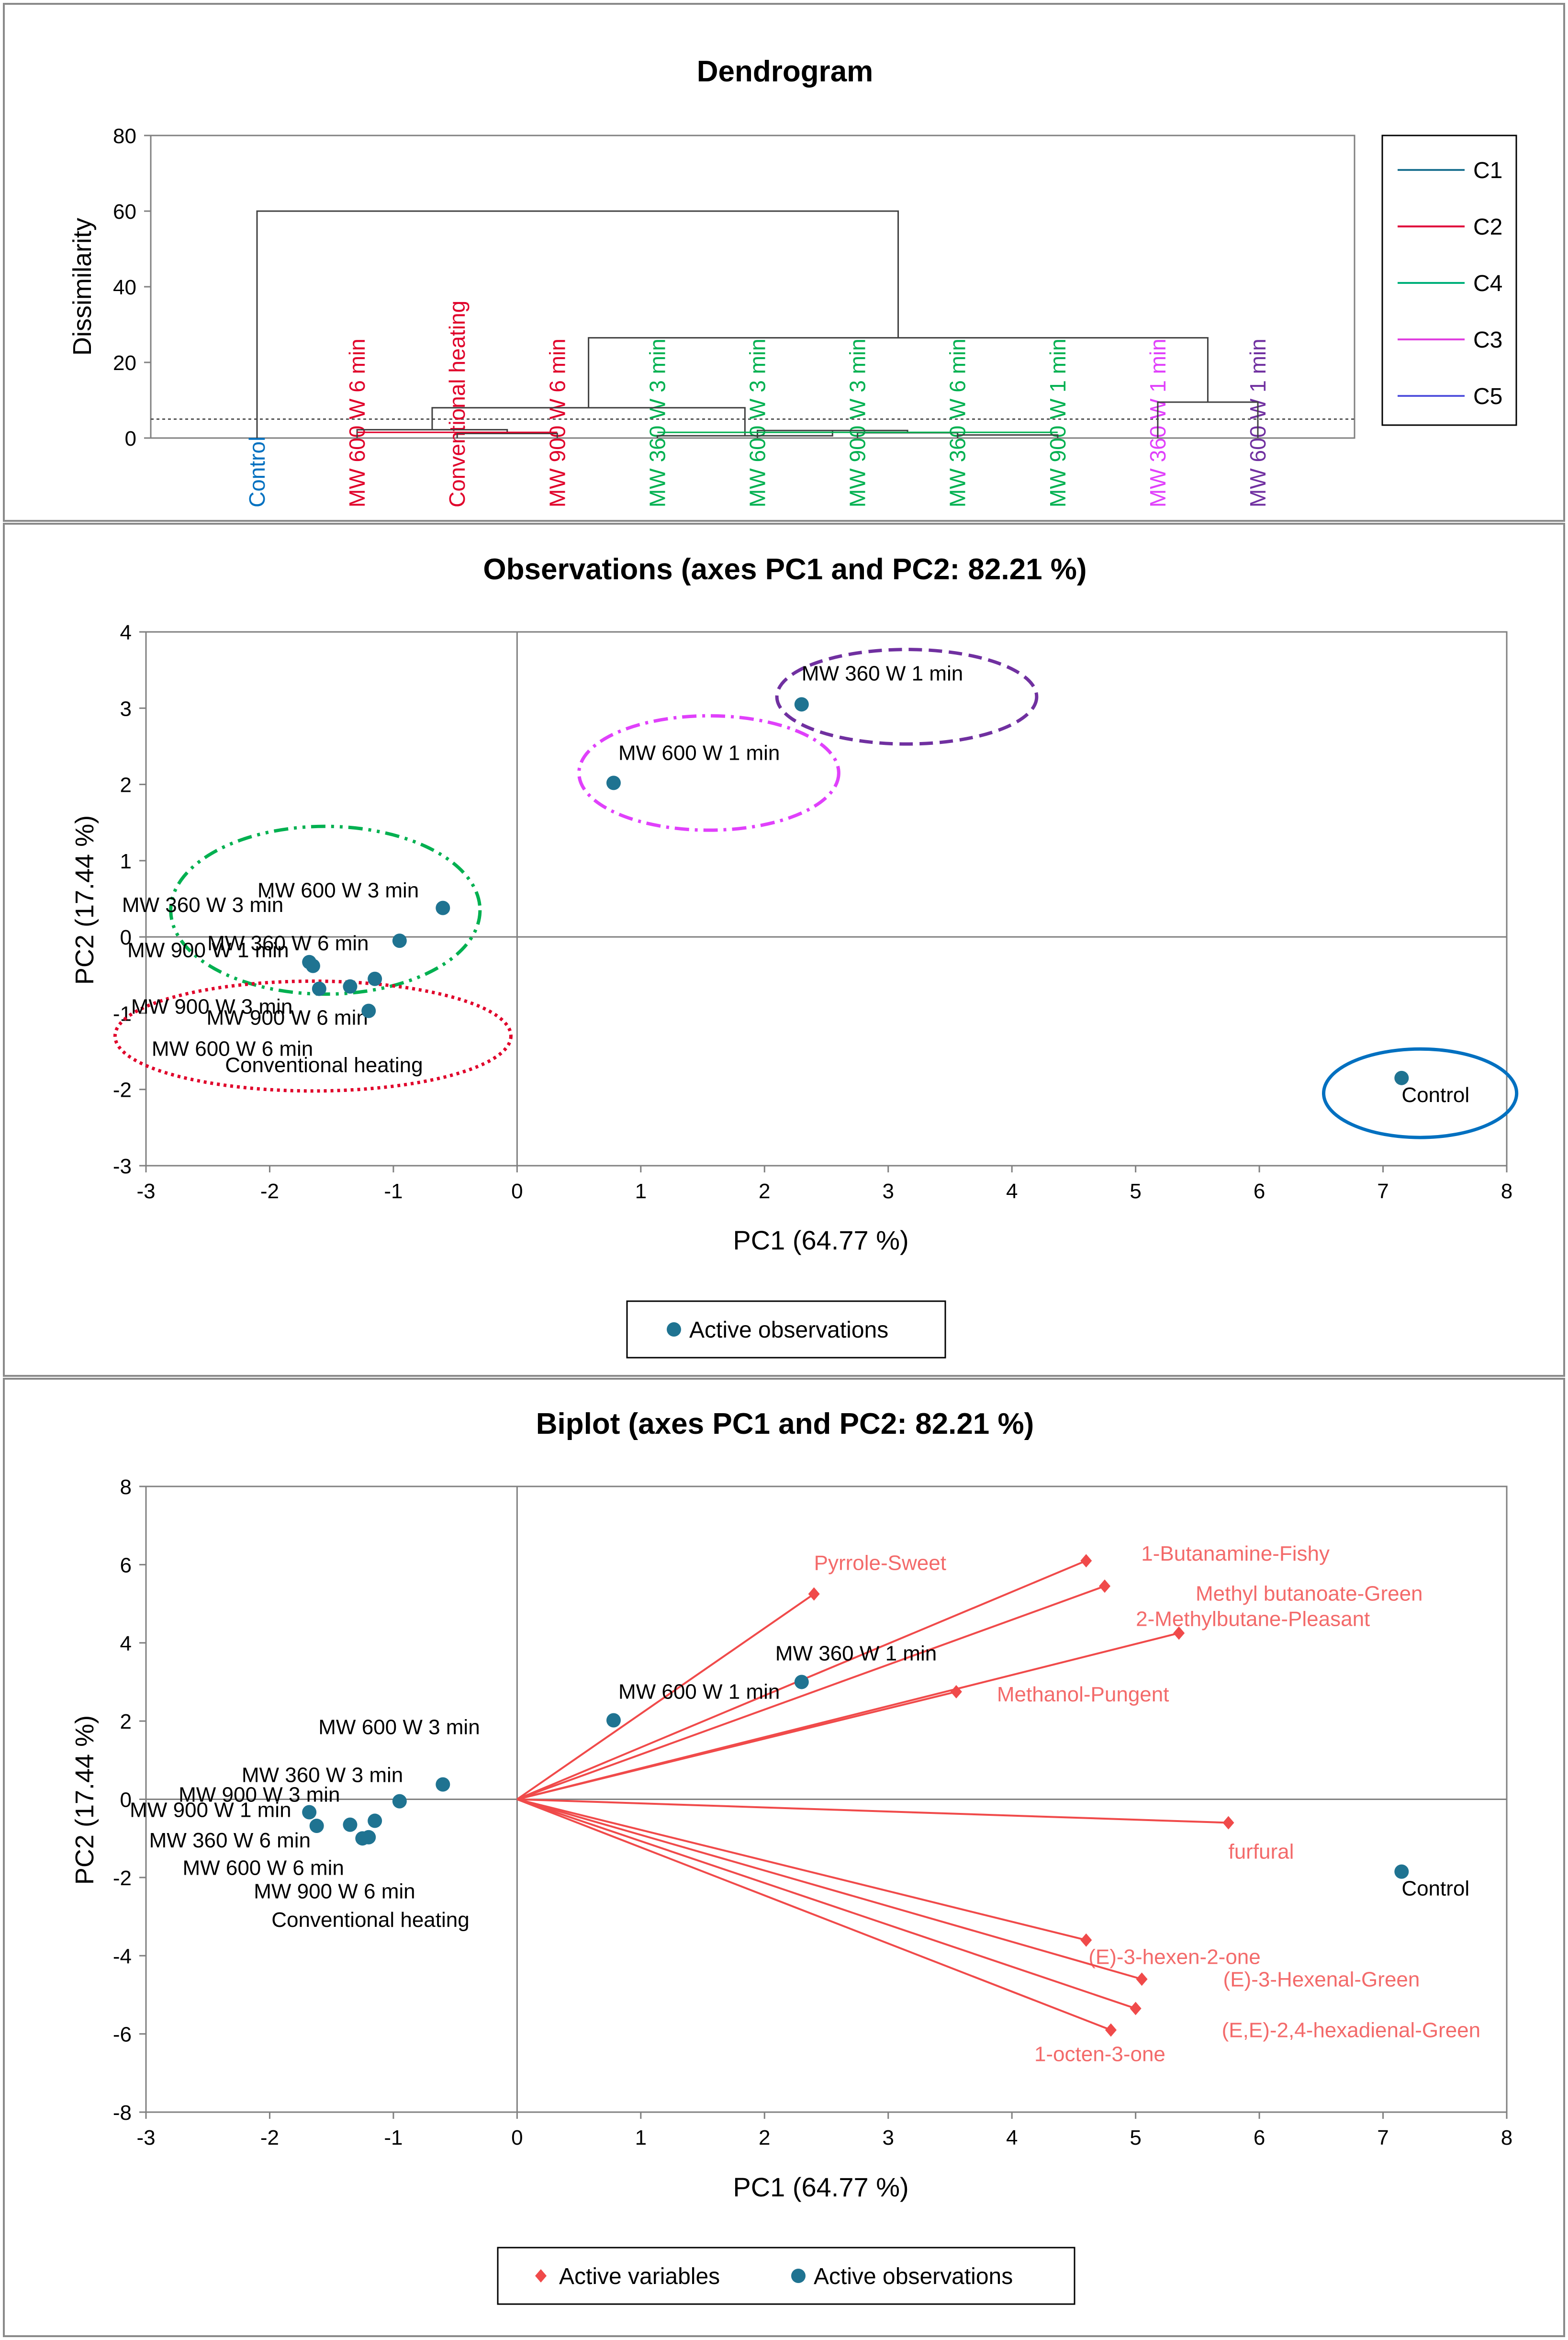 This screenshot has height=2340, width=1568. I want to click on leaf-label: MW 900 W 6 min, so click(557, 423).